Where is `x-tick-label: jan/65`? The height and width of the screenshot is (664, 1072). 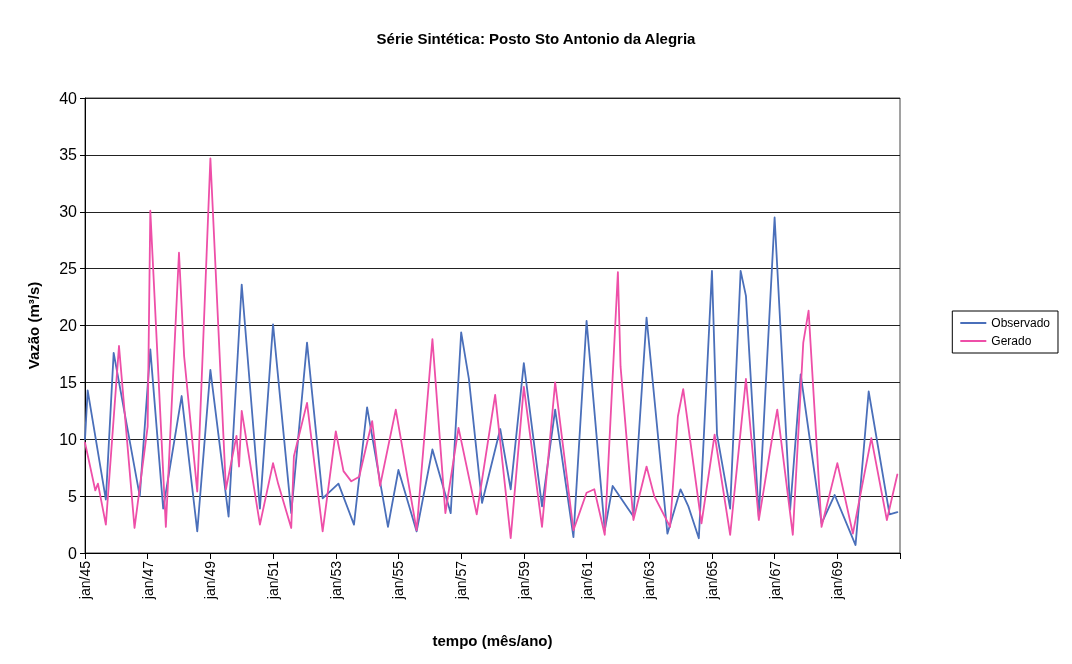 x-tick-label: jan/65 is located at coordinates (711, 580).